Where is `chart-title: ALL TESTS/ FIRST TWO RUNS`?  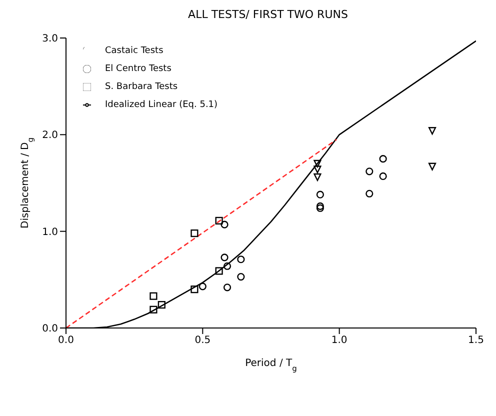 chart-title: ALL TESTS/ FIRST TWO RUNS is located at coordinates (268, 14).